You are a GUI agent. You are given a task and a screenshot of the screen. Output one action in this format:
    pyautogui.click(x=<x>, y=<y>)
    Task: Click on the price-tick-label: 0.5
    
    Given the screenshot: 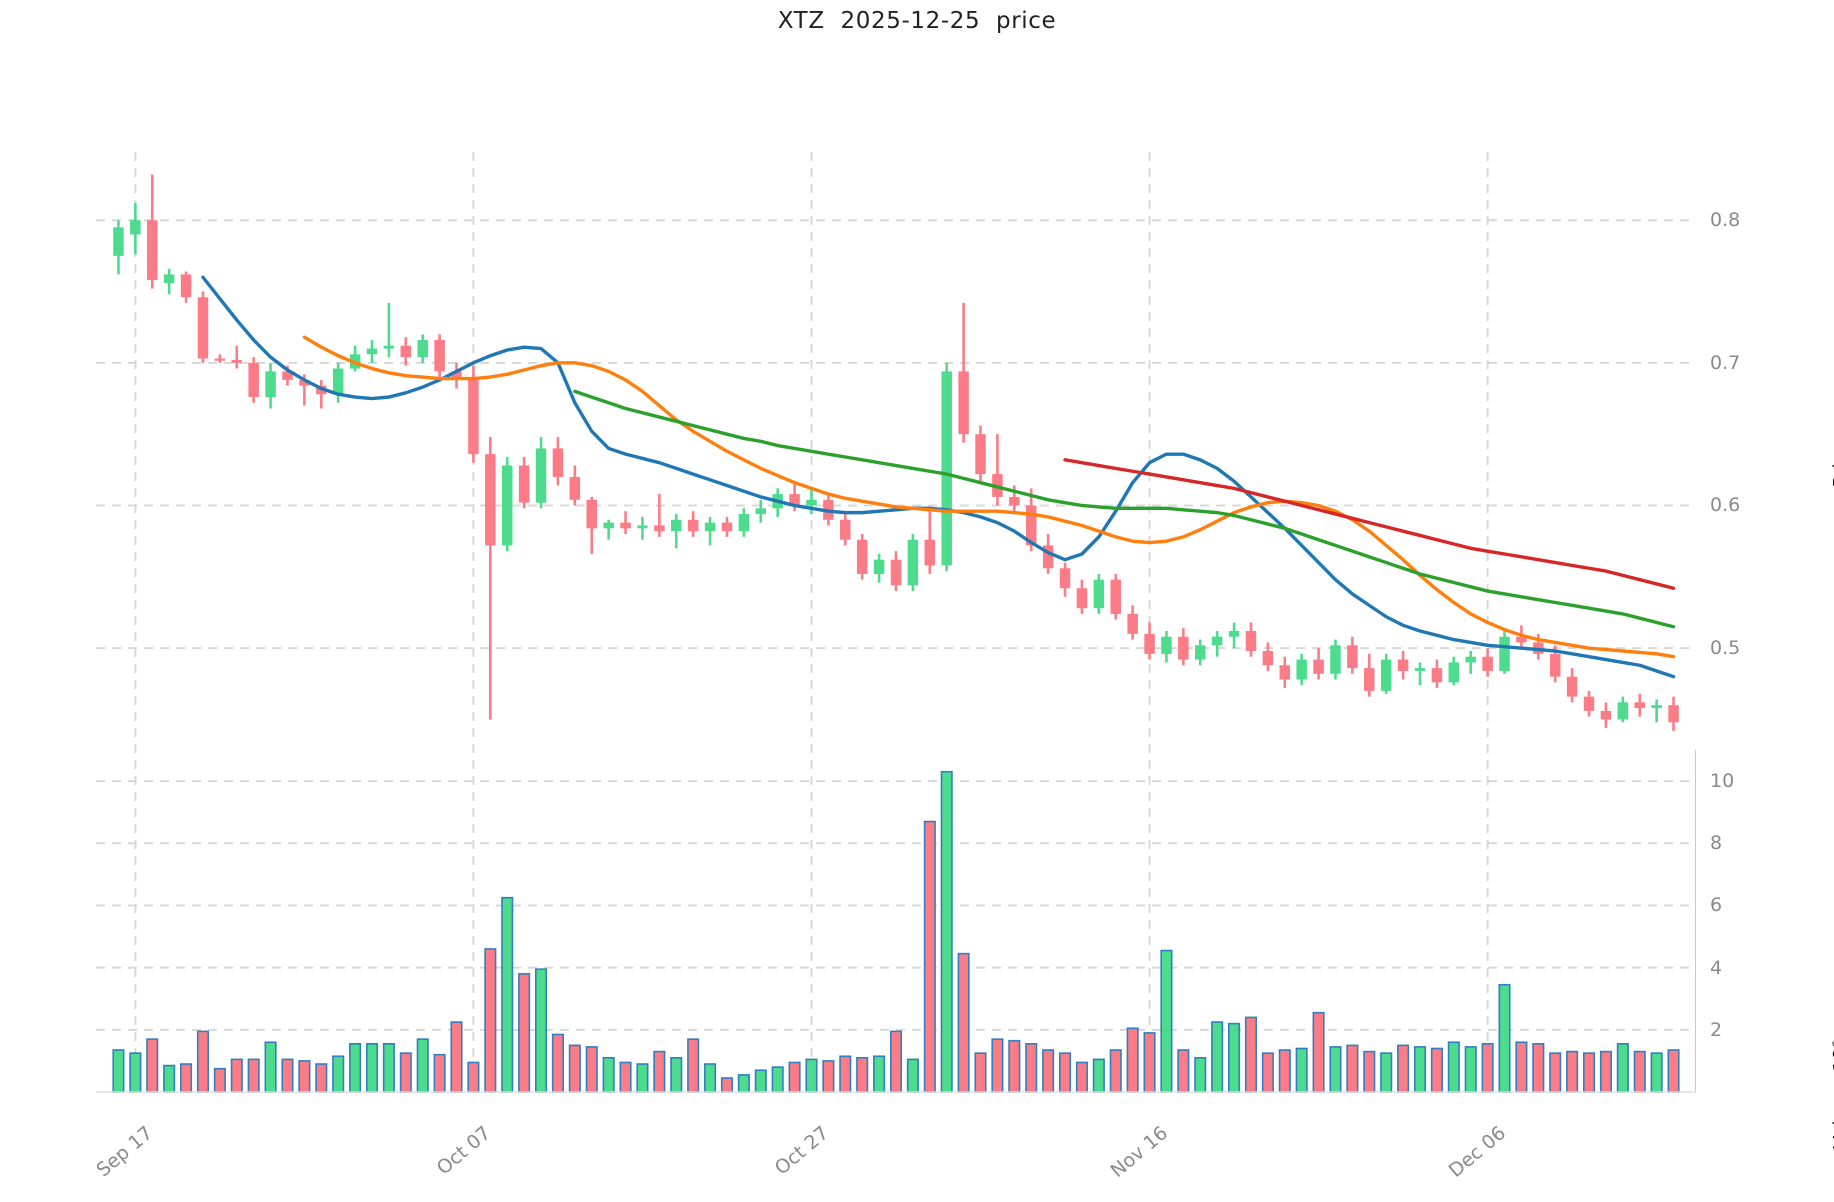 What is the action you would take?
    pyautogui.click(x=1725, y=648)
    